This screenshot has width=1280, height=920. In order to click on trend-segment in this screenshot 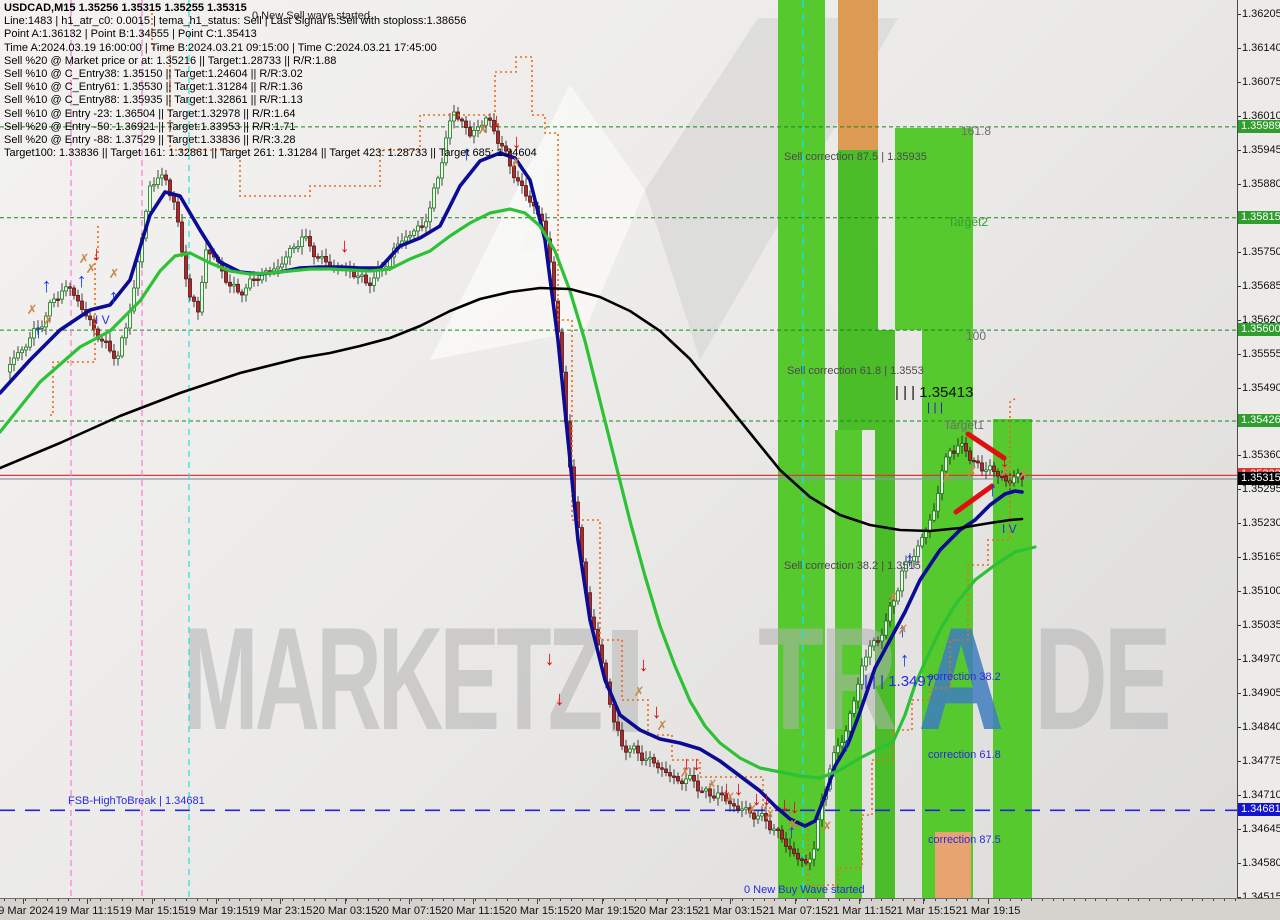, I will do `click(986, 446)`.